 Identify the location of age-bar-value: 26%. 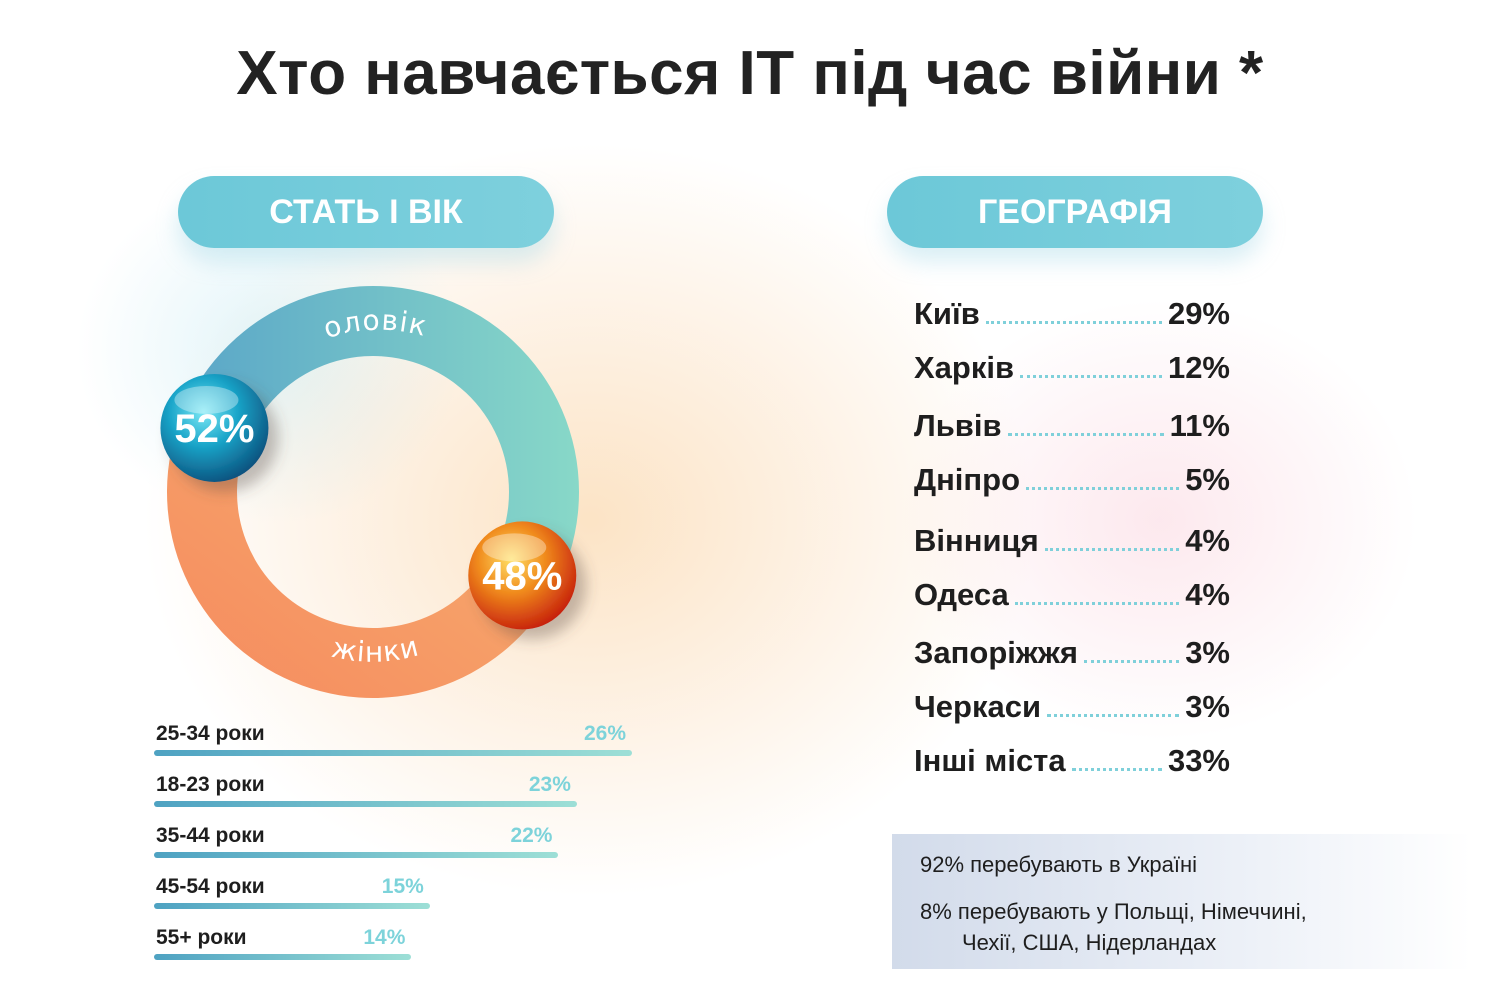
(605, 733).